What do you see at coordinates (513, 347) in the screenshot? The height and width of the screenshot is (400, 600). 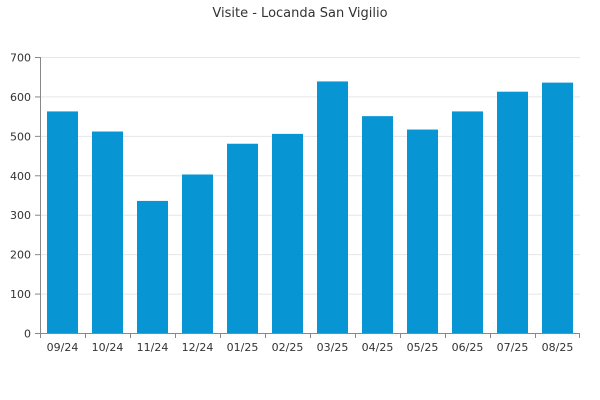 I see `x-tick-label: 07/25` at bounding box center [513, 347].